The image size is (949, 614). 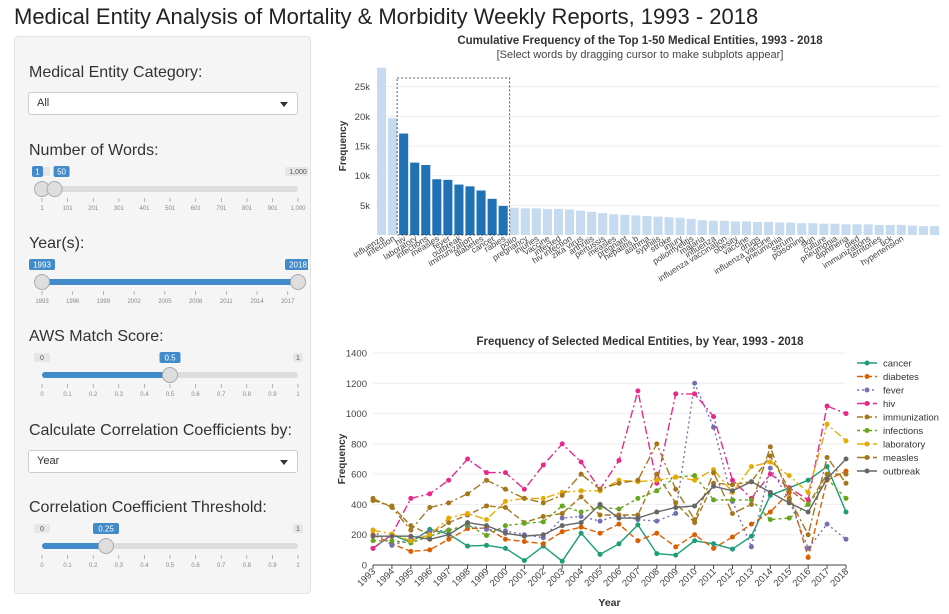 What do you see at coordinates (160, 430) in the screenshot?
I see `corr-by-label: Calculate Correlation Coefficients by:` at bounding box center [160, 430].